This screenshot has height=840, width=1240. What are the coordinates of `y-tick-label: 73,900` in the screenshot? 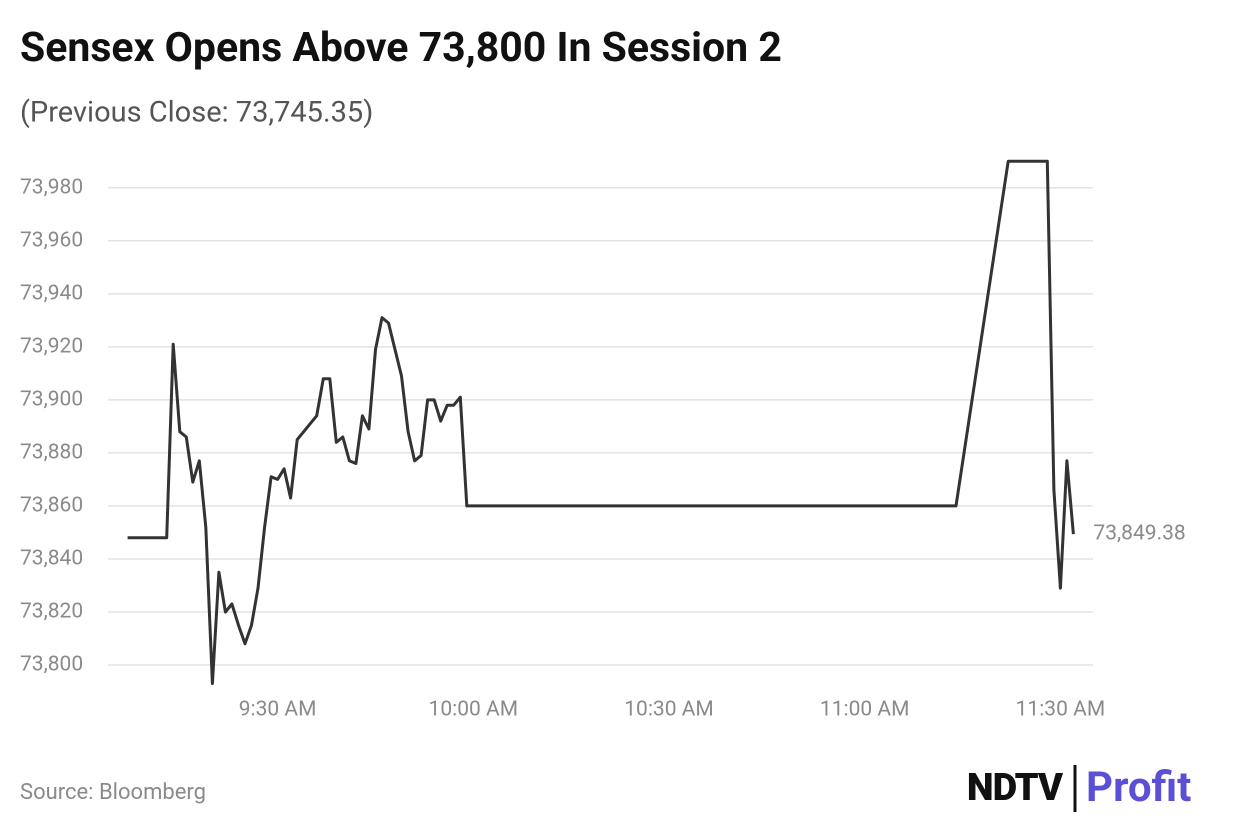 It's located at (51, 399).